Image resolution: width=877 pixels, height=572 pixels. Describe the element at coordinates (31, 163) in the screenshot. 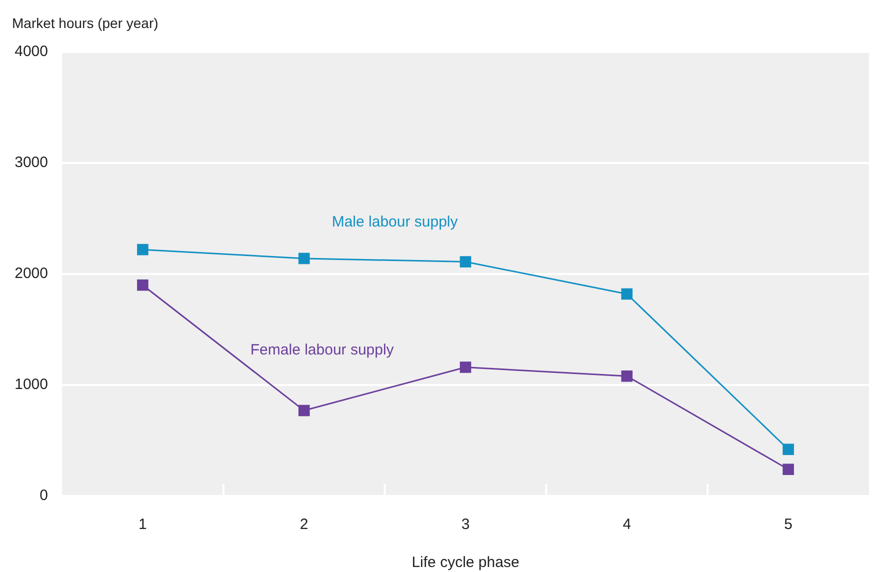

I see `y-tick-label: 3000` at that location.